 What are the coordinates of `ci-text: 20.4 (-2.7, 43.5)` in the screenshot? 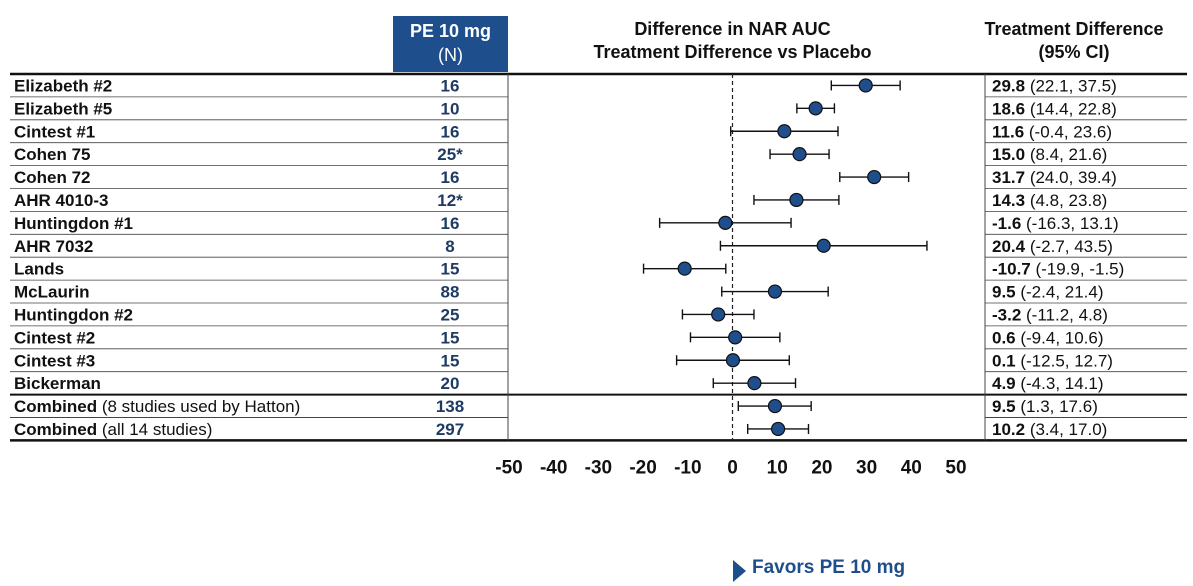 It's located at (1052, 246).